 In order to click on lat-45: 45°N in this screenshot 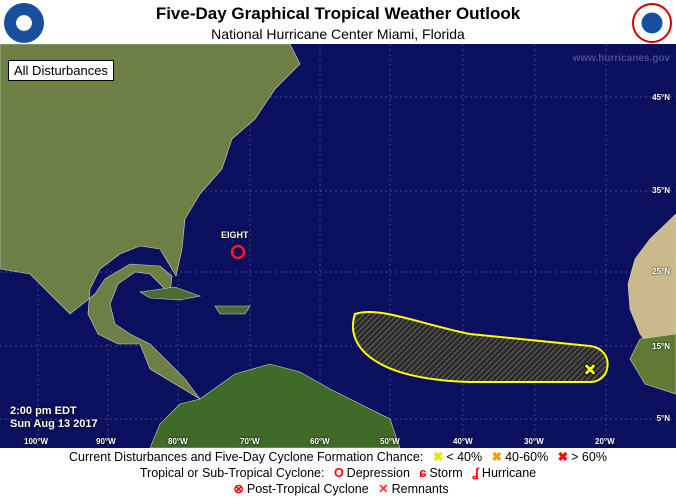, I will do `click(661, 97)`.